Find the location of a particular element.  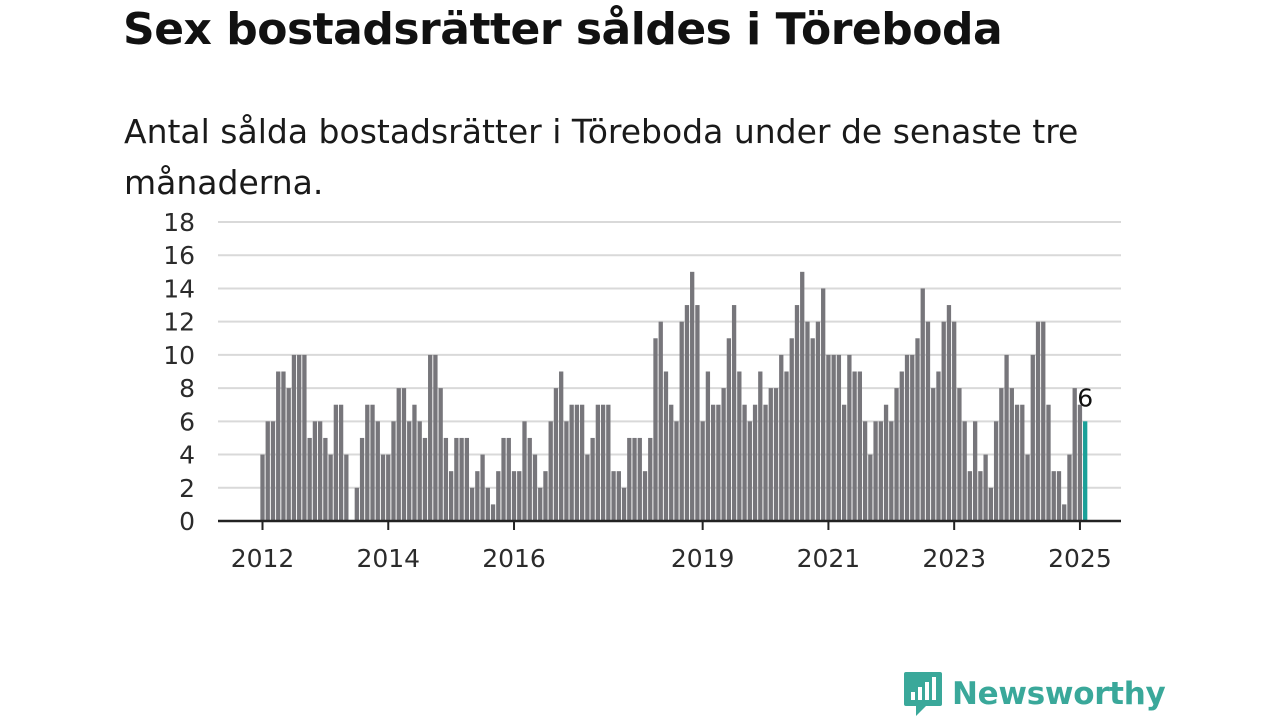

last-value-label: 6 is located at coordinates (1085, 397).